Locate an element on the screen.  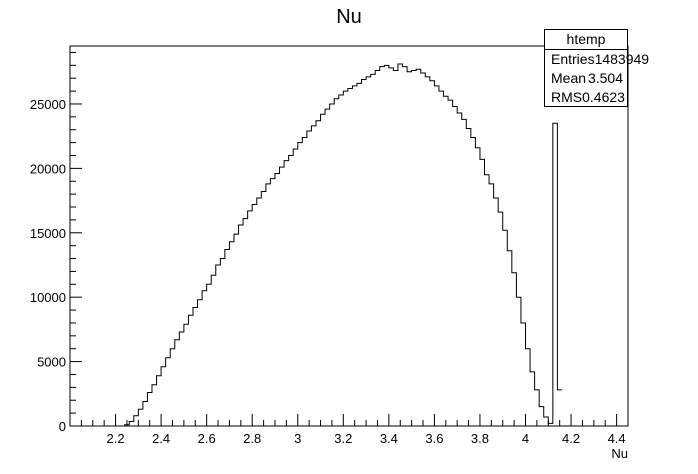
x-tick-label: 2.4 is located at coordinates (161, 438).